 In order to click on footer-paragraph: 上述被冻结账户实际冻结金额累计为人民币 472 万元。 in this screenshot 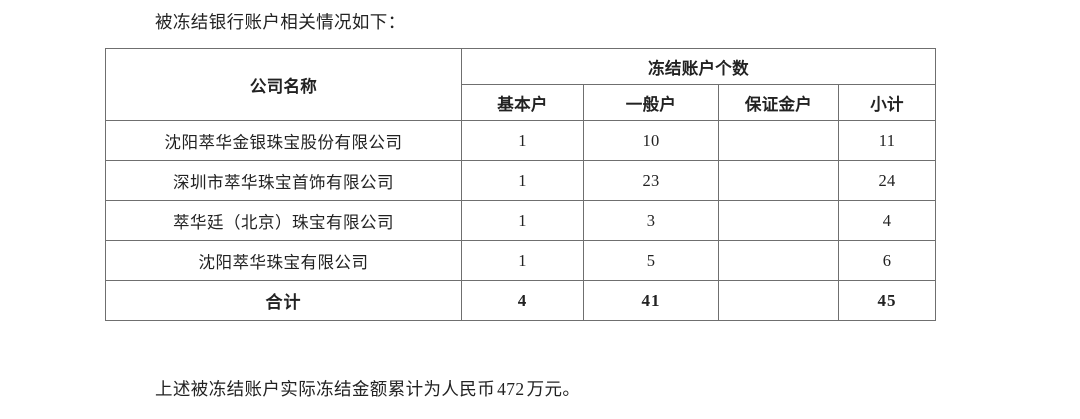, I will do `click(367, 389)`.